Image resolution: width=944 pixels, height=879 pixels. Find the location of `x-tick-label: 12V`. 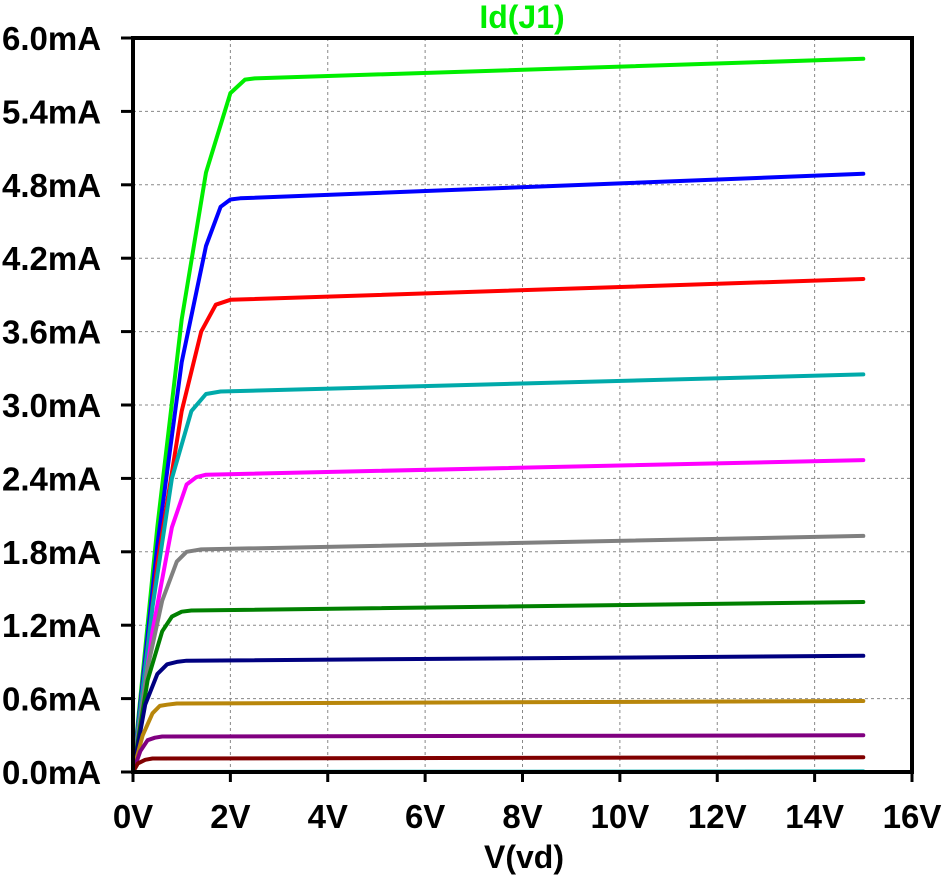

x-tick-label: 12V is located at coordinates (717, 816).